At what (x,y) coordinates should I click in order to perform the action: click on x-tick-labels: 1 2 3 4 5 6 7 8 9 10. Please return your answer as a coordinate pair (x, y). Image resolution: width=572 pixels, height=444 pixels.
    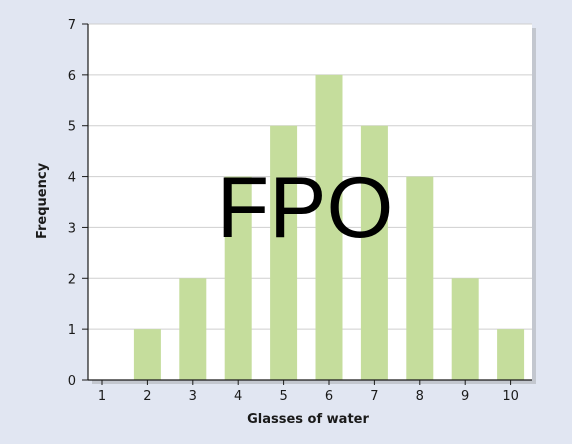
    Looking at the image, I should click on (308, 396).